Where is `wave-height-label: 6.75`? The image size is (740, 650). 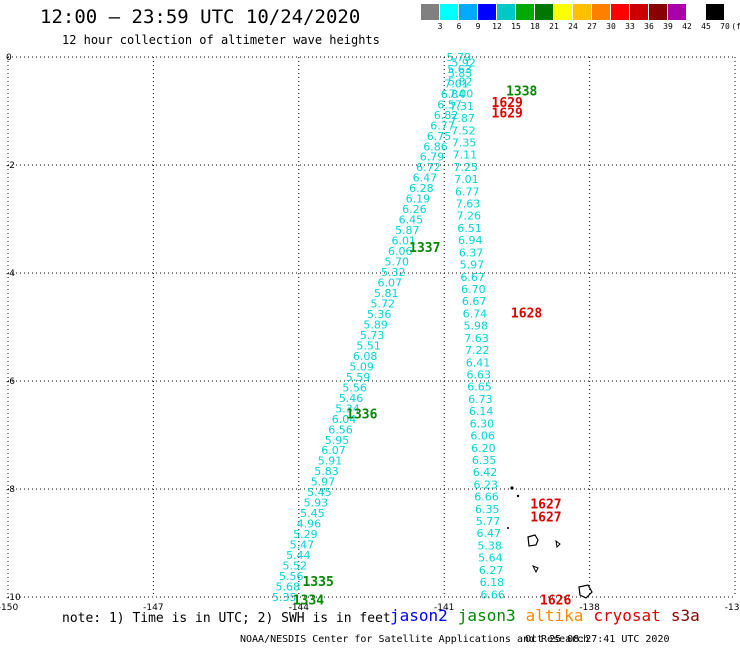
wave-height-label: 6.75 is located at coordinates (439, 136).